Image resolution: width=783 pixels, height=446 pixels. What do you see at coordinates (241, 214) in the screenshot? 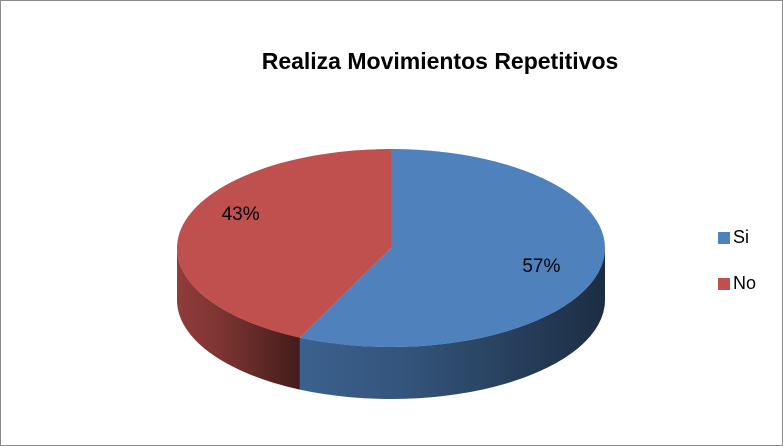
I see `data-label: 43%` at bounding box center [241, 214].